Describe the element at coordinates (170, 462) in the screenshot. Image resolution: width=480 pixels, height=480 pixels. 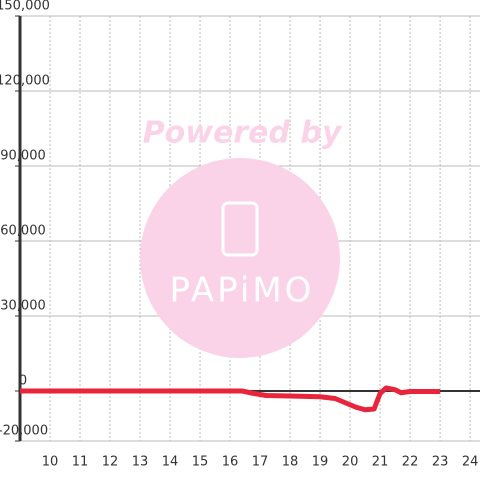
I see `x-tick-label: 14` at that location.